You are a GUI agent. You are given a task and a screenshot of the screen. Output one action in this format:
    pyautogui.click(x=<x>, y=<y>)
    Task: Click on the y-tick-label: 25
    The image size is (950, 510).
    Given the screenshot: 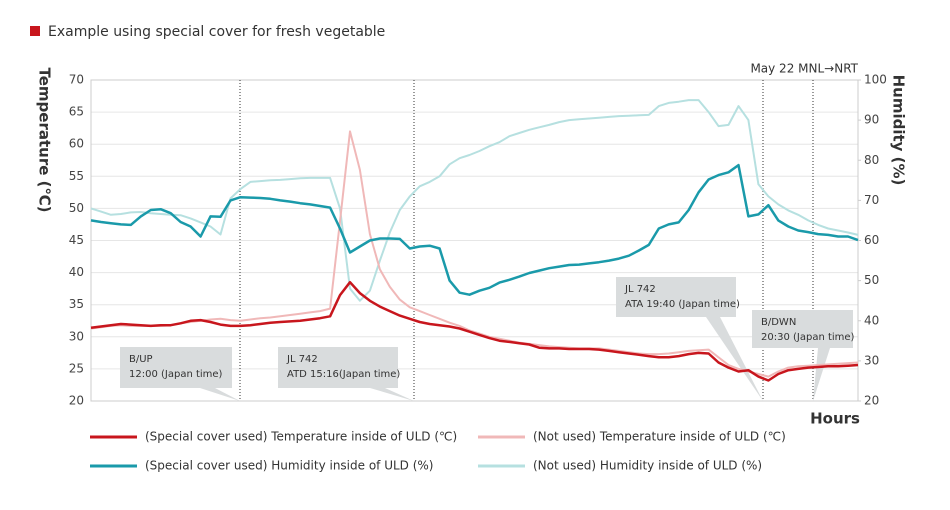 What is the action you would take?
    pyautogui.click(x=76, y=368)
    